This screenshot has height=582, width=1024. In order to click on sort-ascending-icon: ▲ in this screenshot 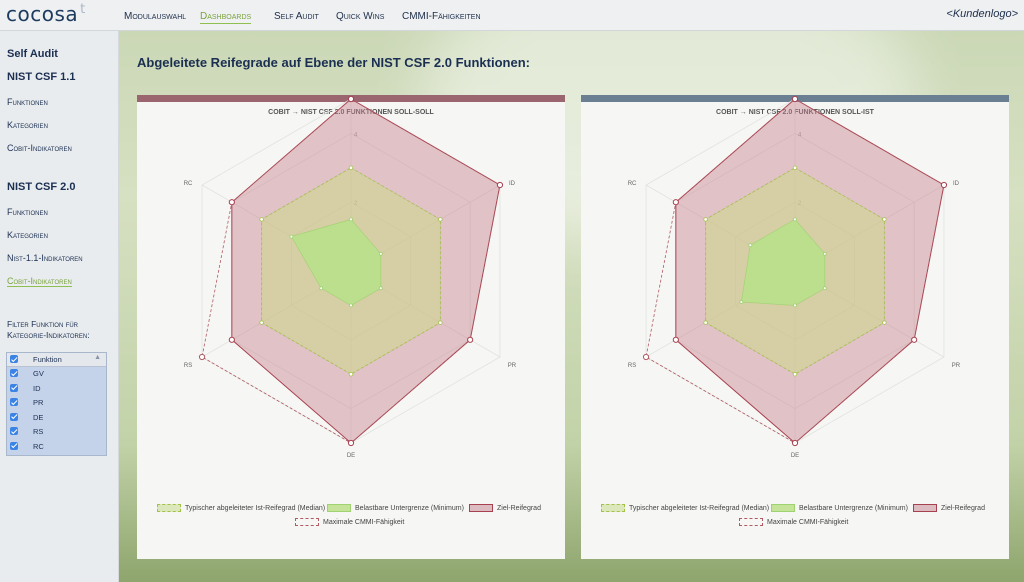, I will do `click(97, 357)`.